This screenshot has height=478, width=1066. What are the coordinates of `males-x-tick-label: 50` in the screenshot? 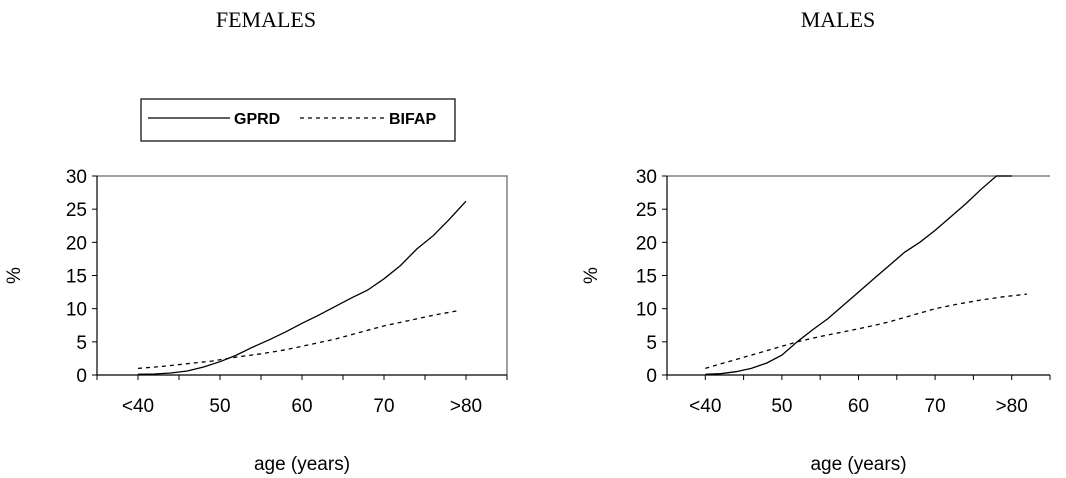 It's located at (781, 406).